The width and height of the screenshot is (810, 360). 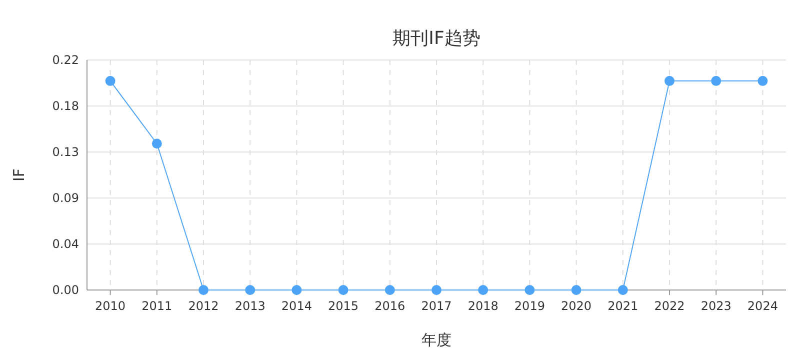 I want to click on x-tick-label: 2010, so click(x=110, y=306).